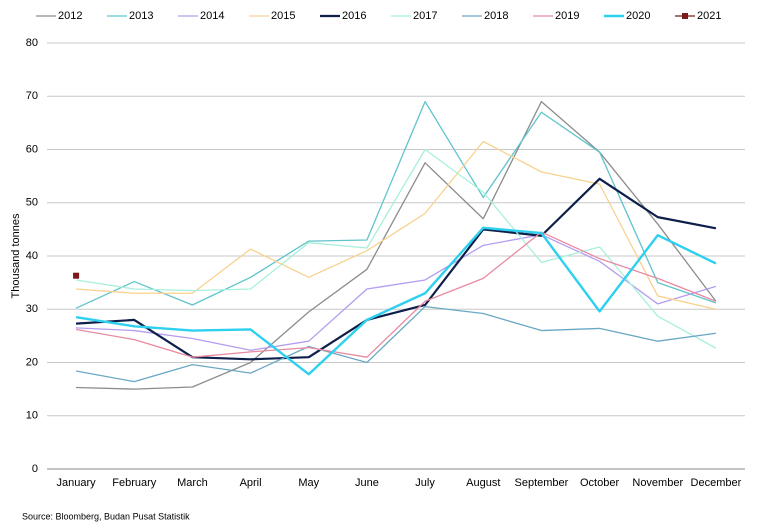 The height and width of the screenshot is (532, 770). I want to click on legend-label: 2015, so click(283, 16).